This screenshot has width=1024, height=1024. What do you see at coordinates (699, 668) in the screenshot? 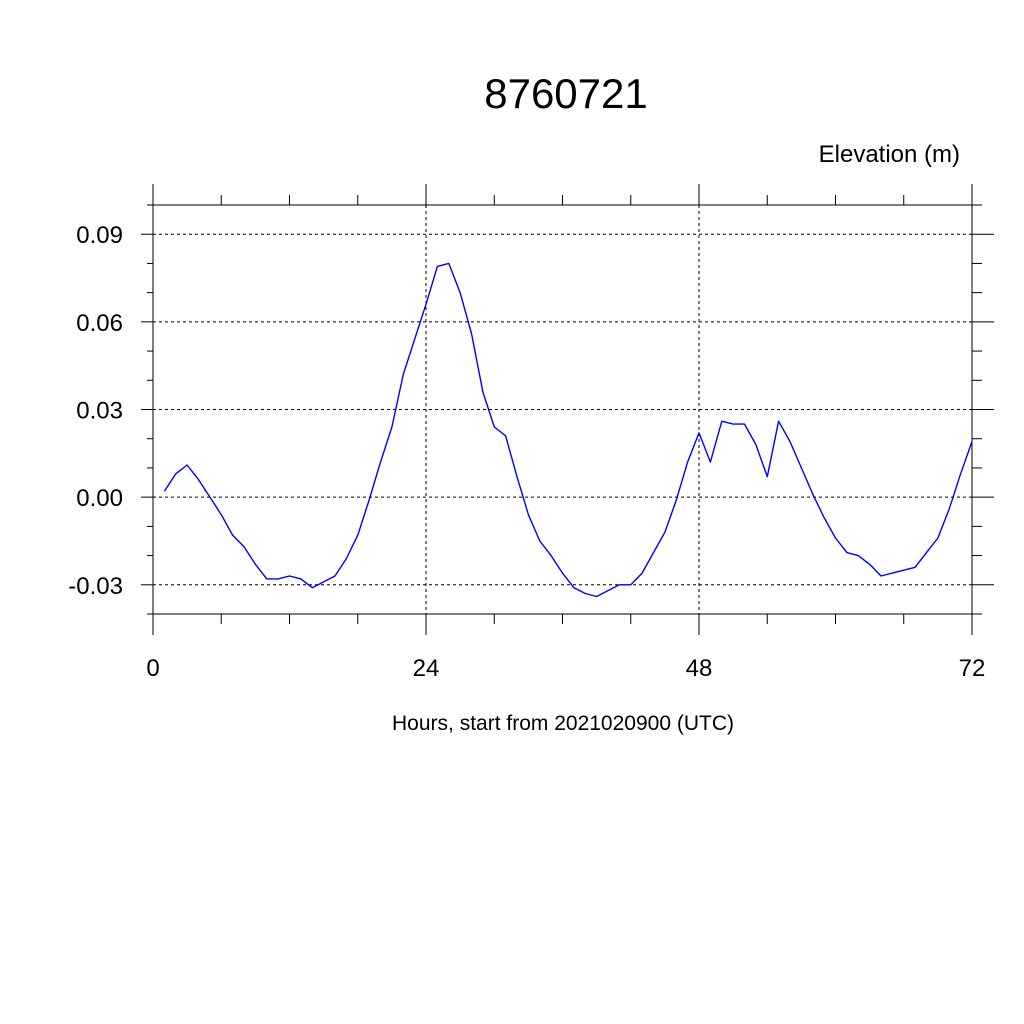
I see `x-tick-label: 48` at bounding box center [699, 668].